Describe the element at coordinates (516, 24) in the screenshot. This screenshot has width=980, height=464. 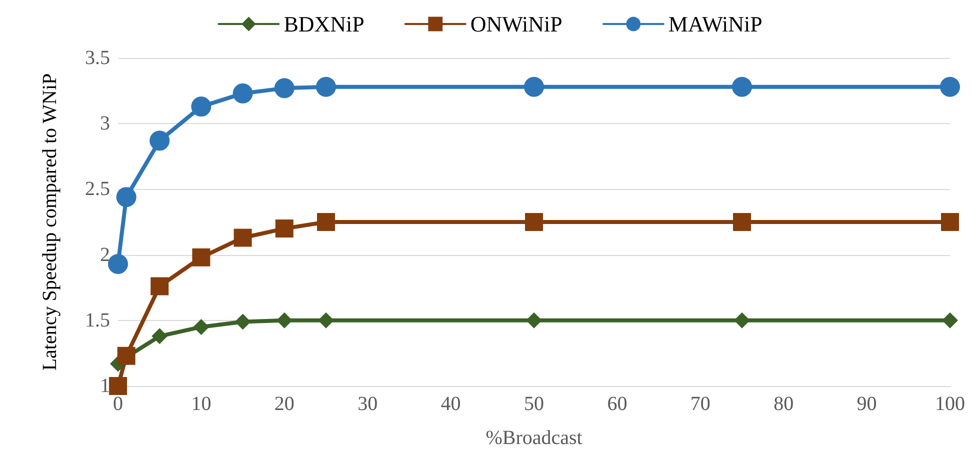
I see `legend-label: ONWiNiP` at that location.